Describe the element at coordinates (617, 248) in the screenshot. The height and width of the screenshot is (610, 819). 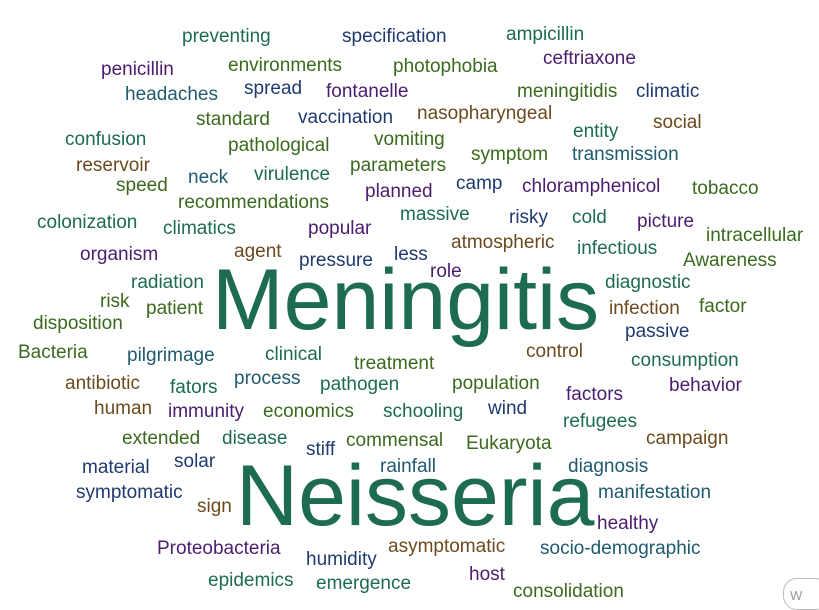
I see `cloud-word: infectious` at that location.